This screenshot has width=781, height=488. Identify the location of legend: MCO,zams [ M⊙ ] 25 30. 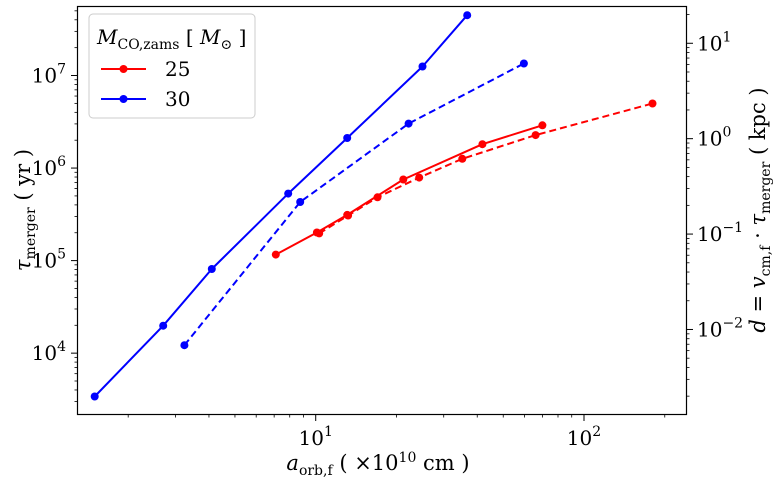
(172, 66).